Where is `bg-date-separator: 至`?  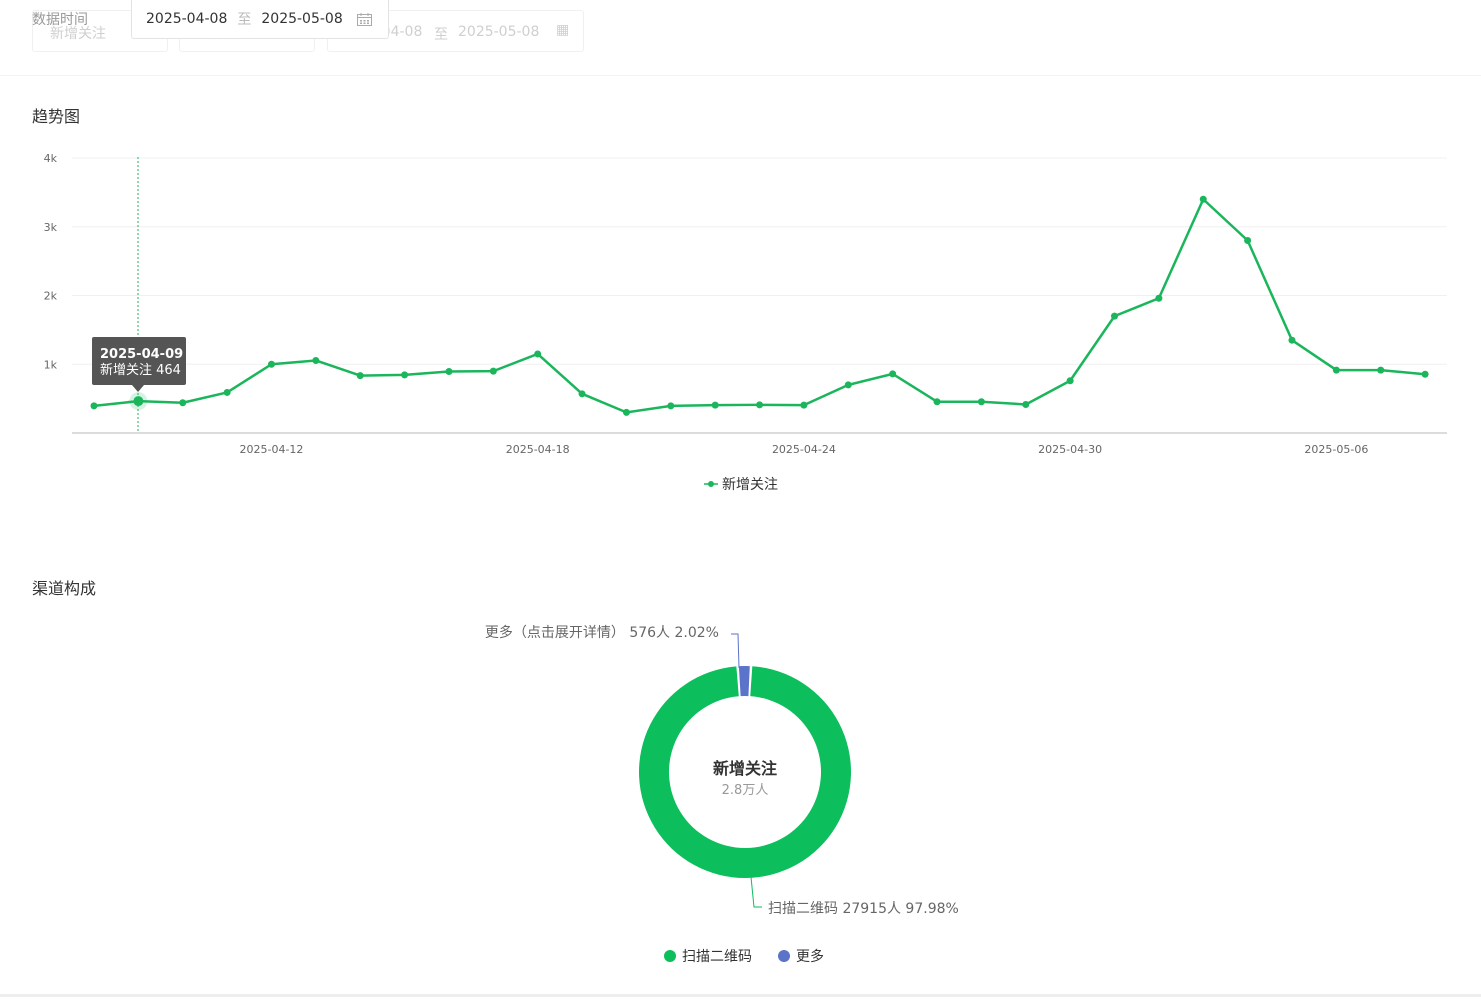 bg-date-separator: 至 is located at coordinates (441, 35).